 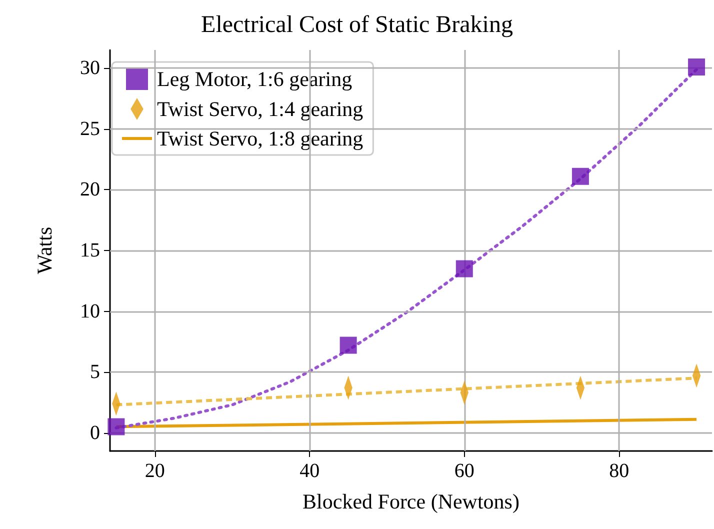 What do you see at coordinates (95, 433) in the screenshot?
I see `y-tick-label: 0` at bounding box center [95, 433].